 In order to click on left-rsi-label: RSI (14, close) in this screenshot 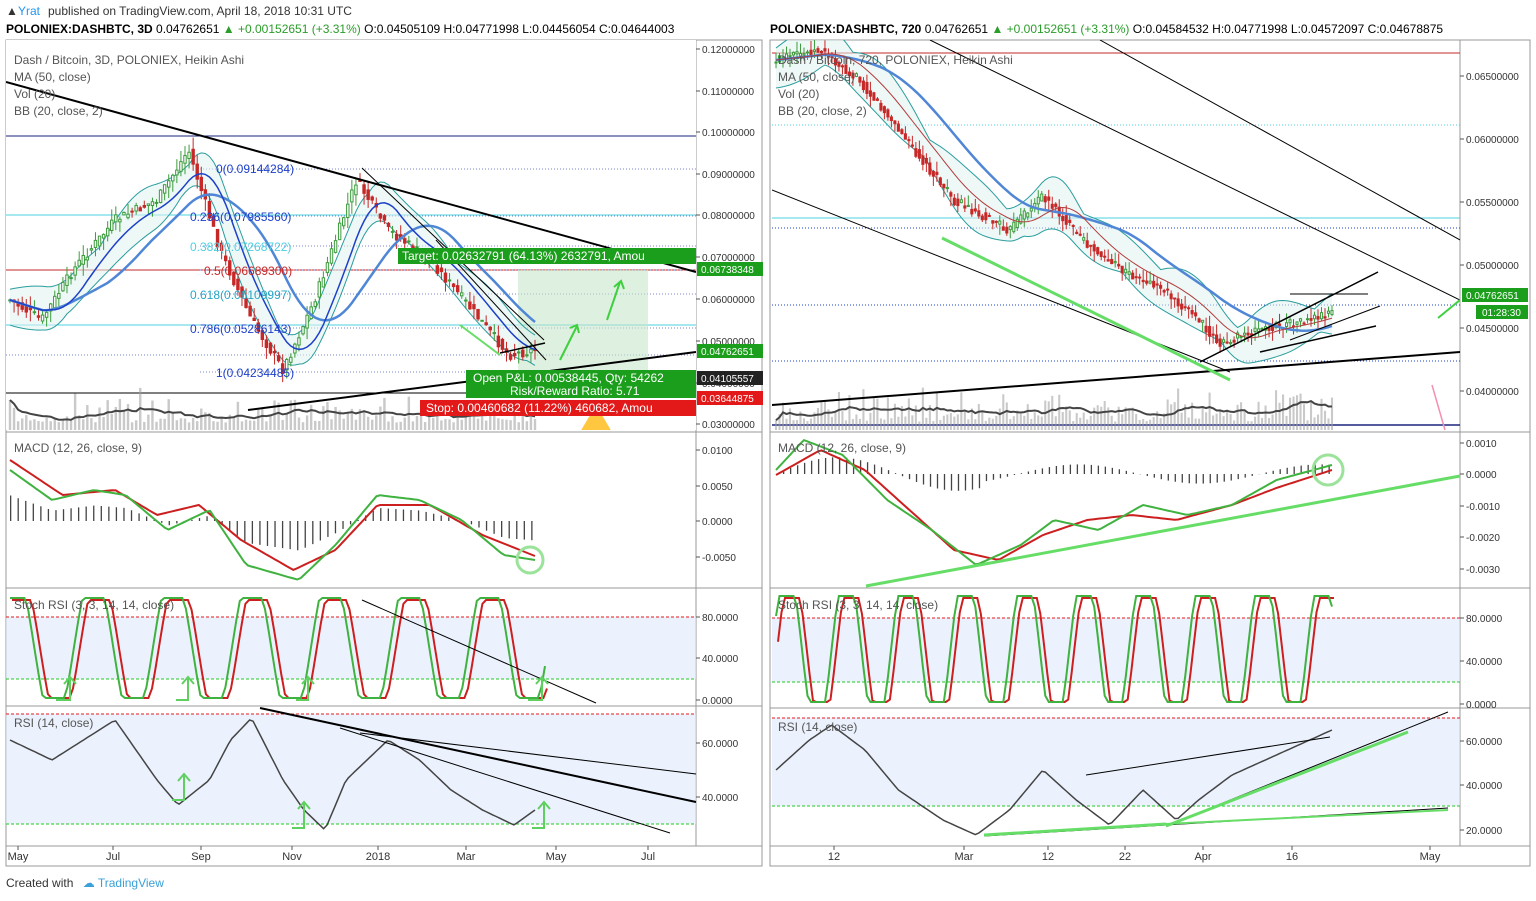, I will do `click(54, 723)`.